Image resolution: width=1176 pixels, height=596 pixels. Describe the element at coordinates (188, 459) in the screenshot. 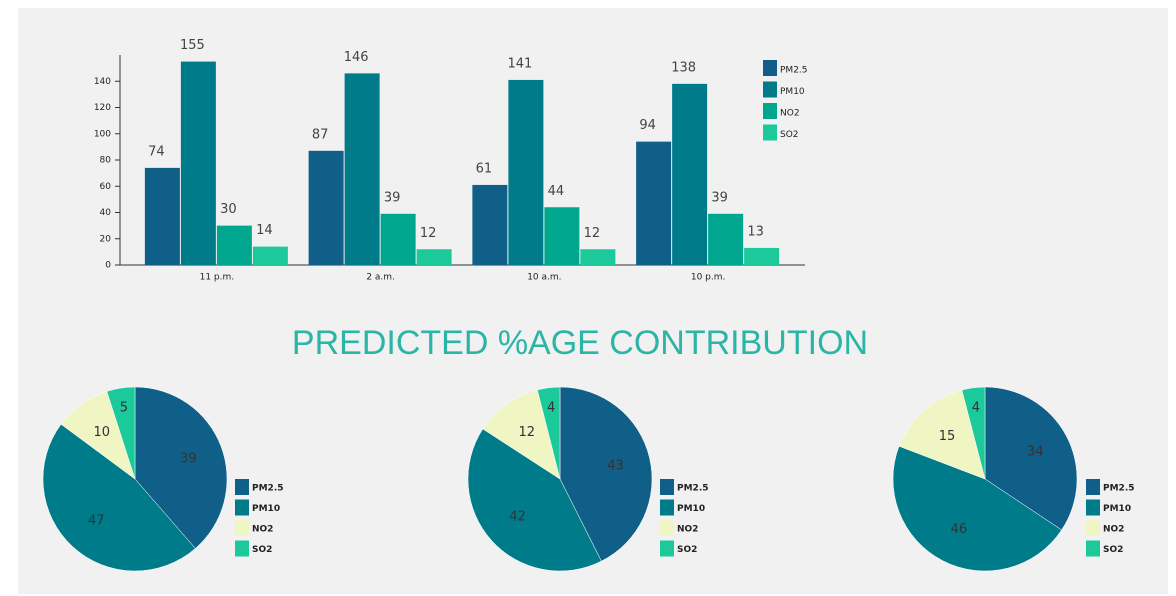

I see `slice-label: 39` at that location.